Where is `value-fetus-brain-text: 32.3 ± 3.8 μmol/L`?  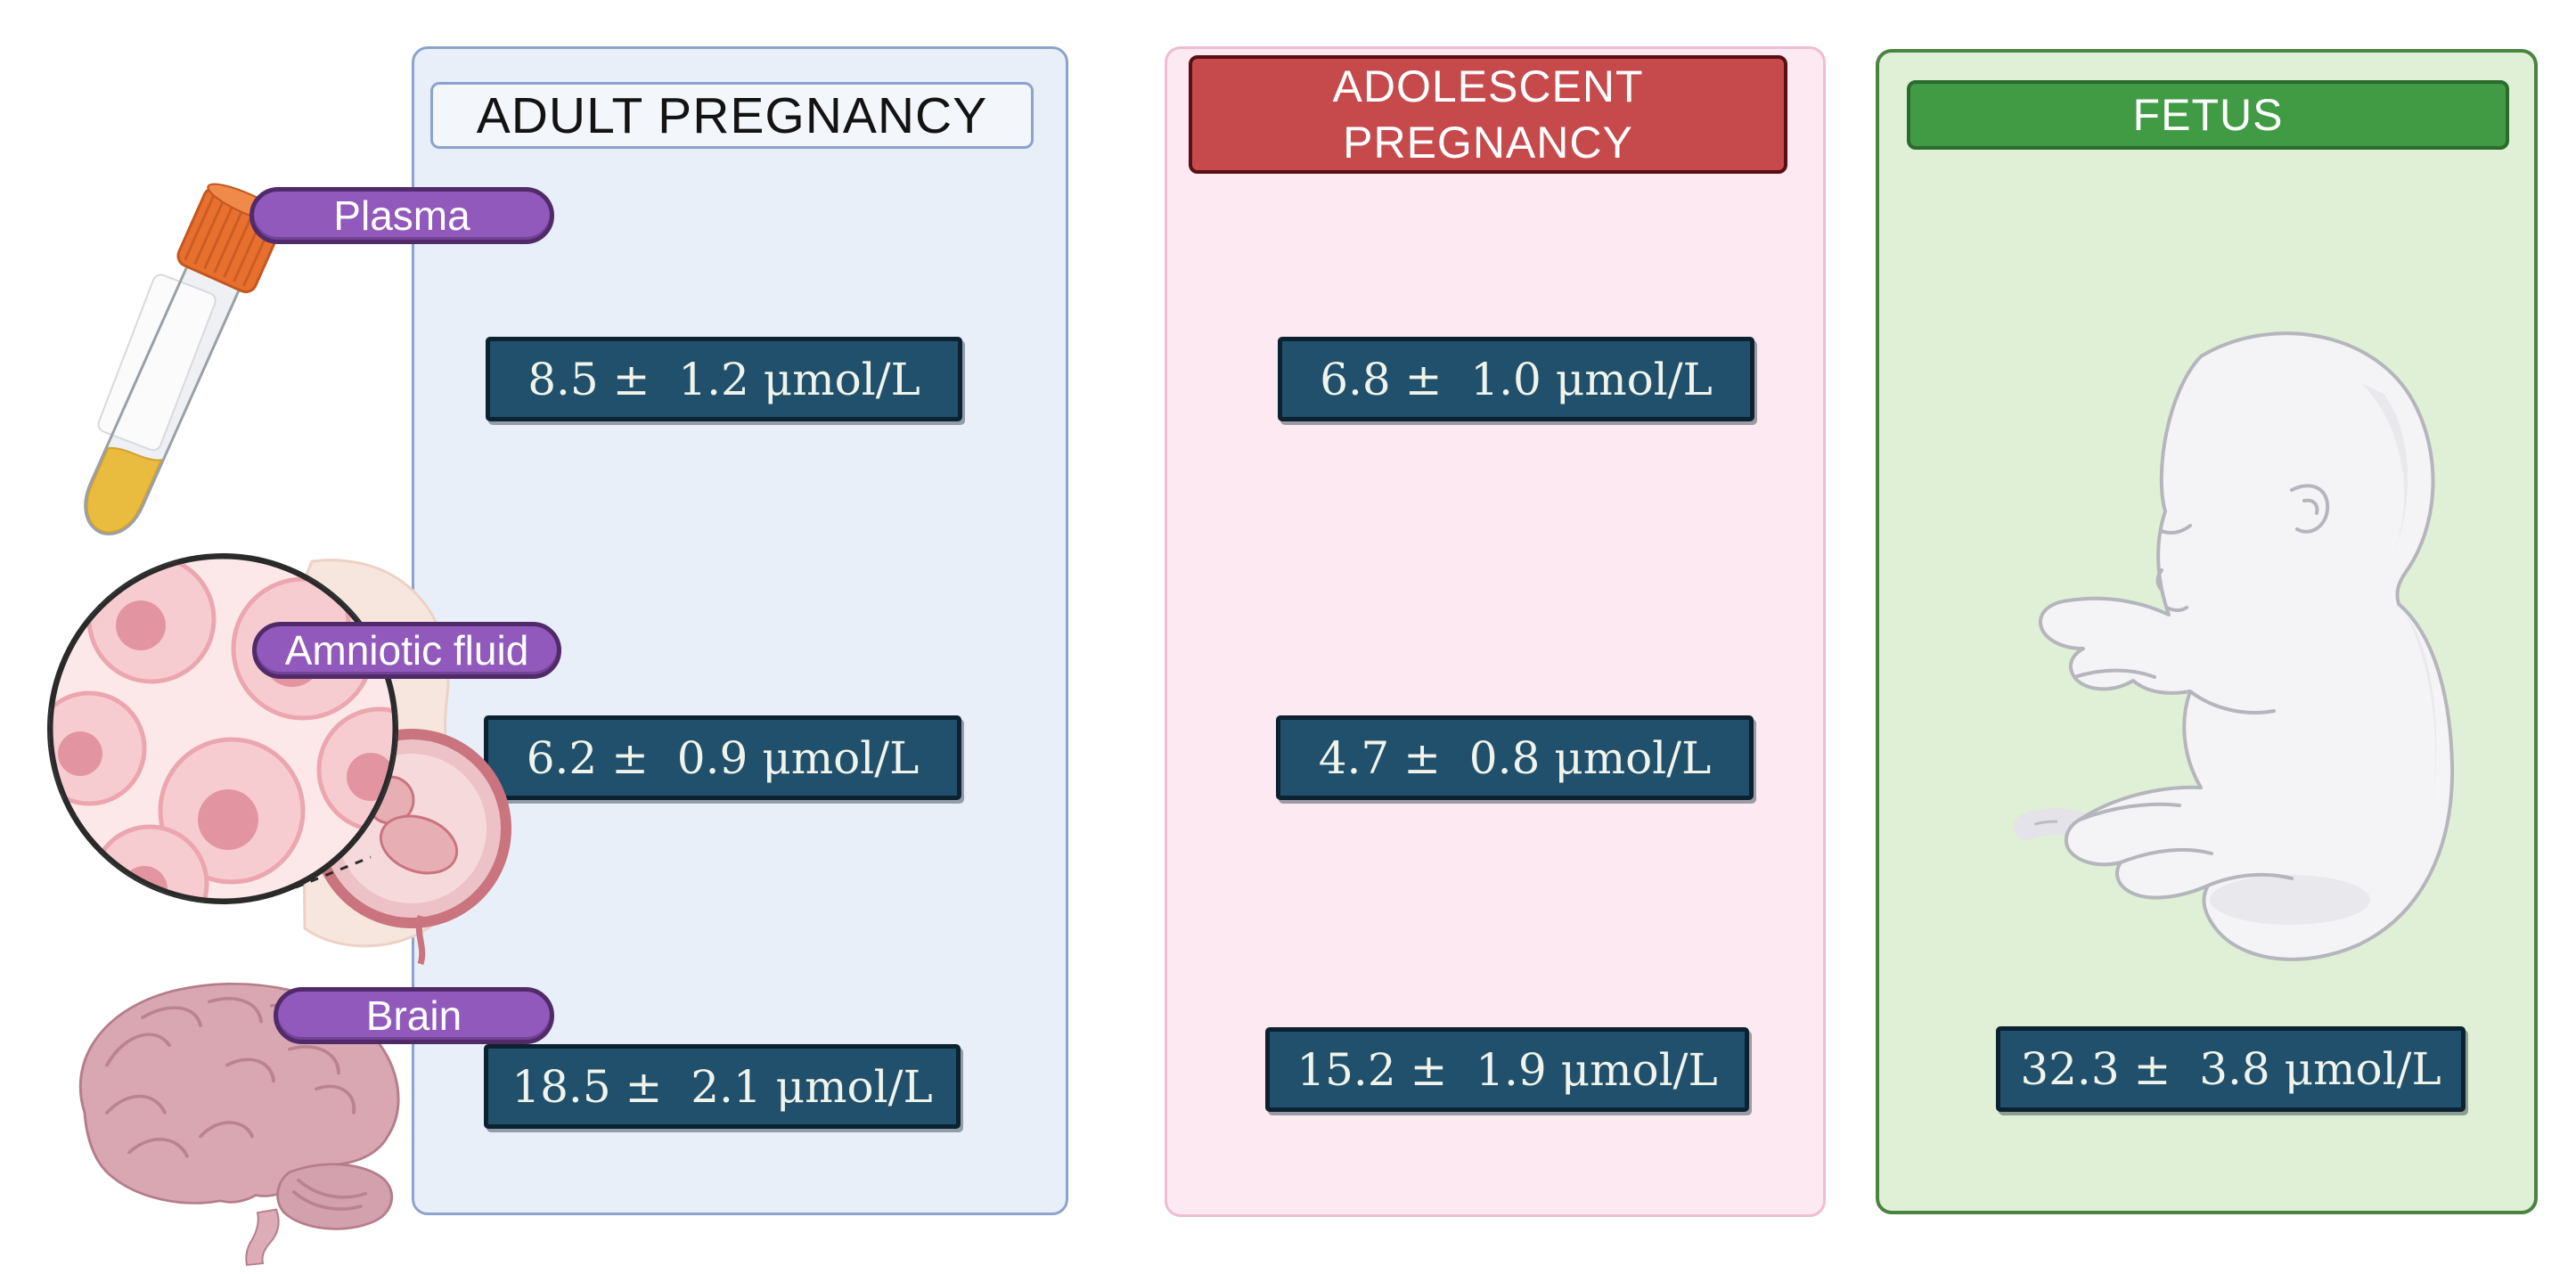
value-fetus-brain-text: 32.3 ± 3.8 μmol/L is located at coordinates (2230, 1069).